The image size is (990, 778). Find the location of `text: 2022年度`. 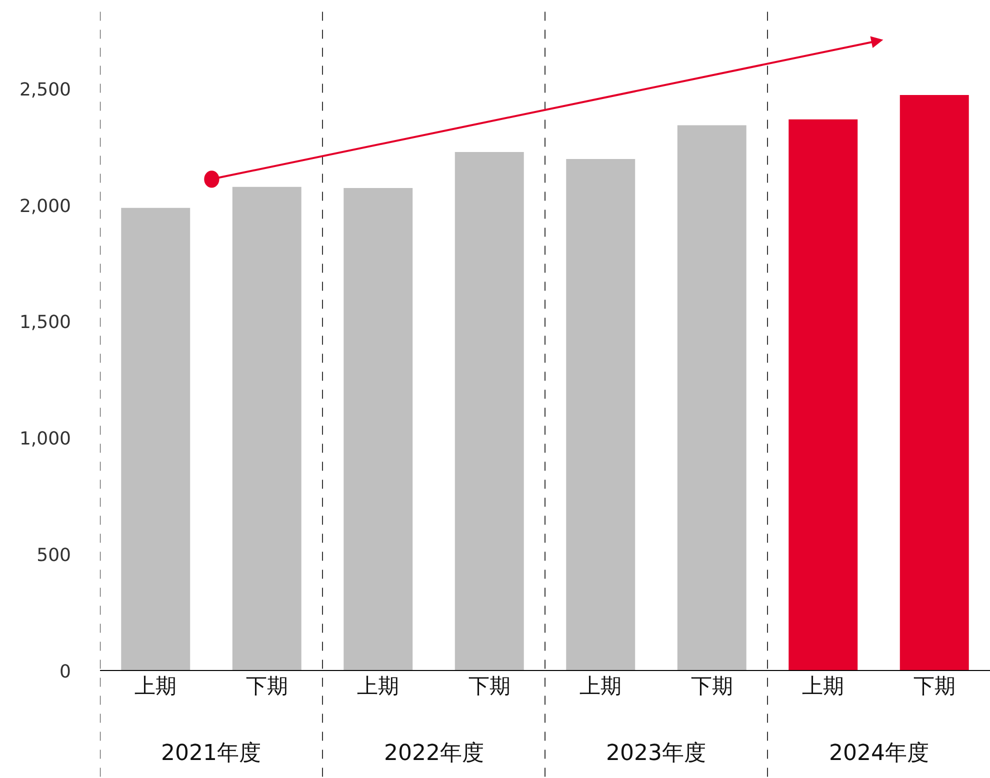

text: 2022年度 is located at coordinates (434, 753).